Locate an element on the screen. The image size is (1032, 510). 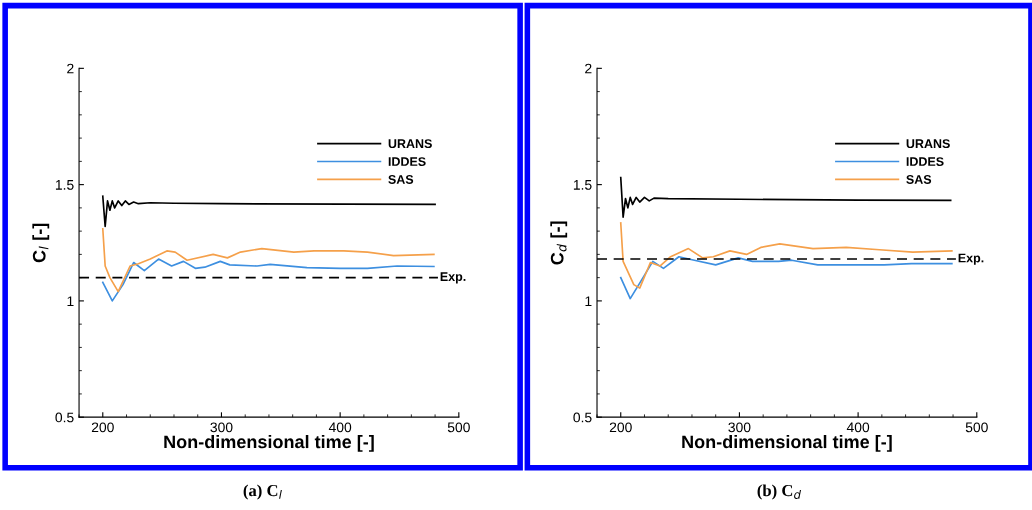
text: (a) C$_{l}$ is located at coordinates (262, 492).